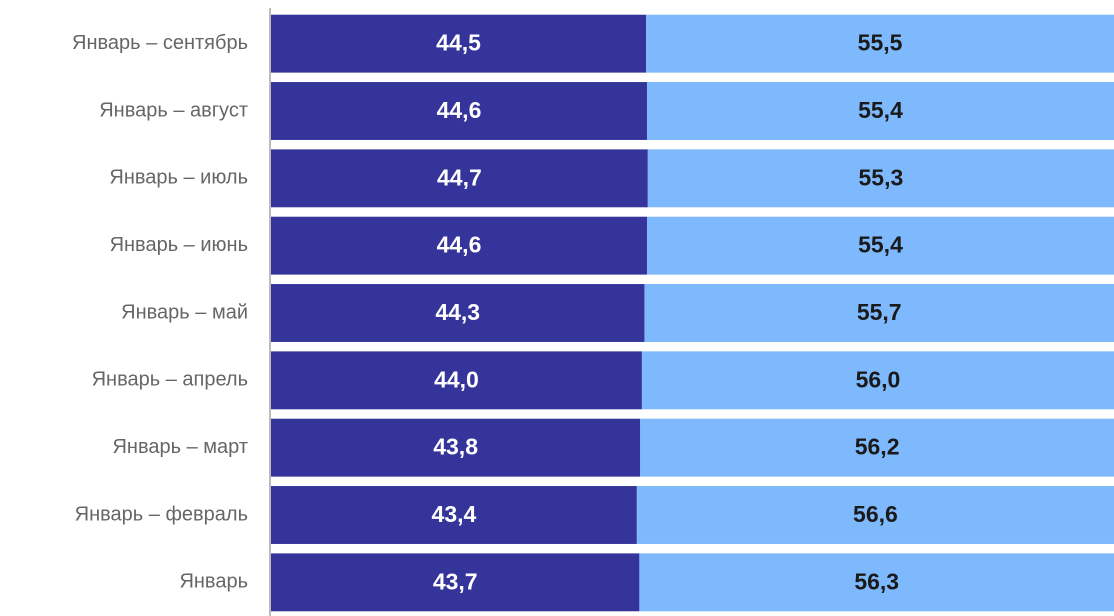 The width and height of the screenshot is (1114, 616). I want to click on value-label: 56,2, so click(877, 447).